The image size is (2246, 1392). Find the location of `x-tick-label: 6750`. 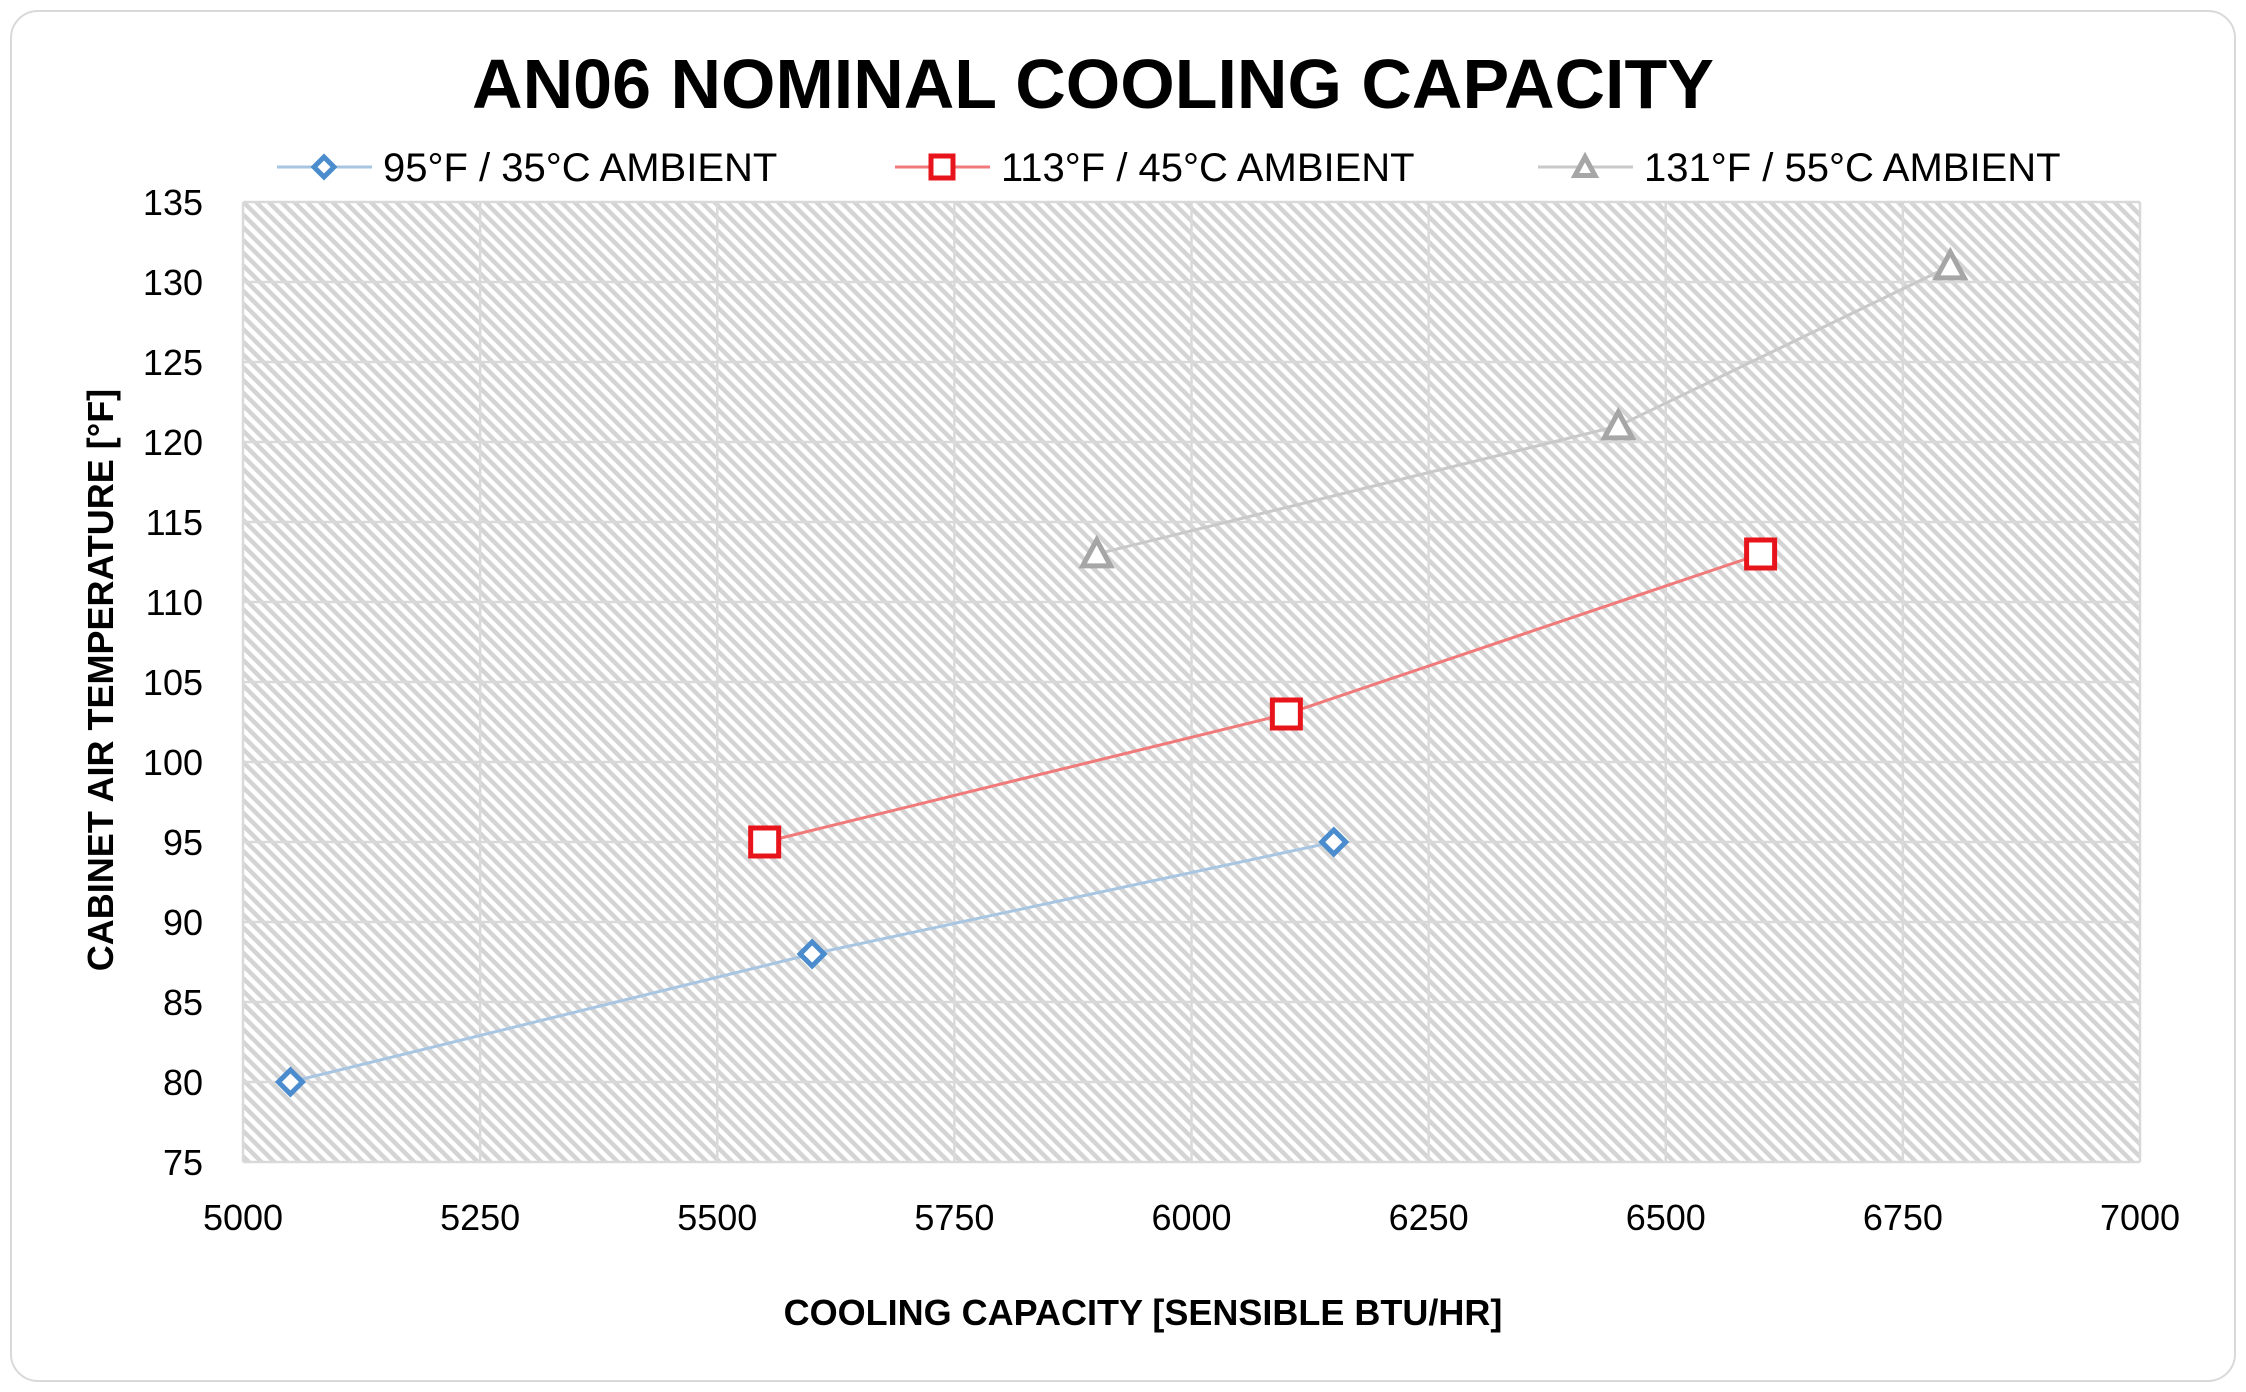

x-tick-label: 6750 is located at coordinates (1903, 1217).